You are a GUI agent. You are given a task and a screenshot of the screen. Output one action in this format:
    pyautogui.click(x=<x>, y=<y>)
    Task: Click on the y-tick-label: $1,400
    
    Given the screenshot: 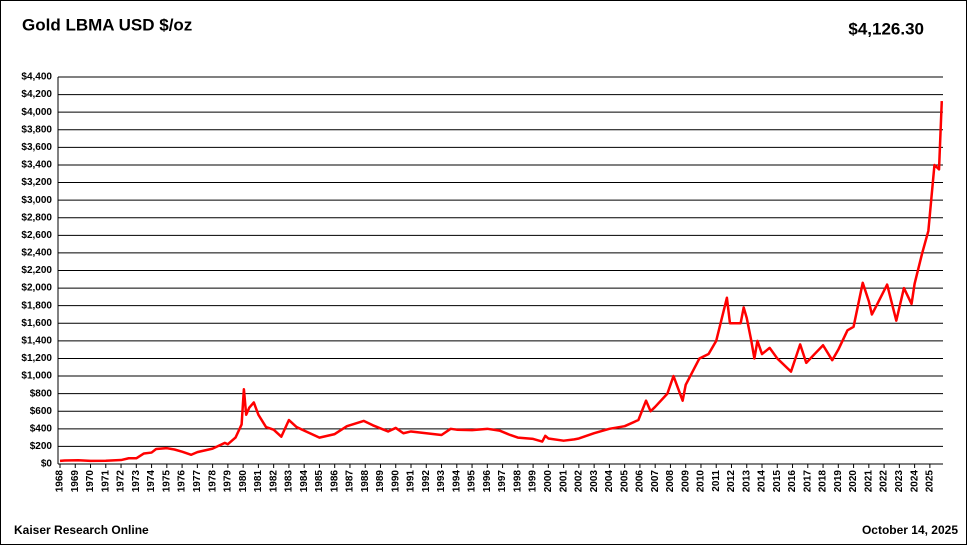 What is the action you would take?
    pyautogui.click(x=36, y=341)
    